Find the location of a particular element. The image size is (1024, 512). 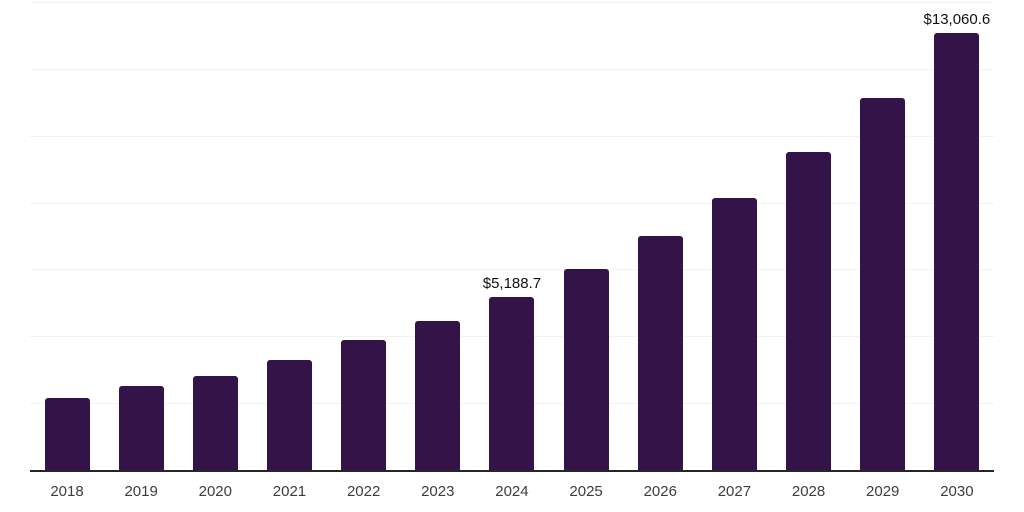

bar-slot-2020 is located at coordinates (215, 236).